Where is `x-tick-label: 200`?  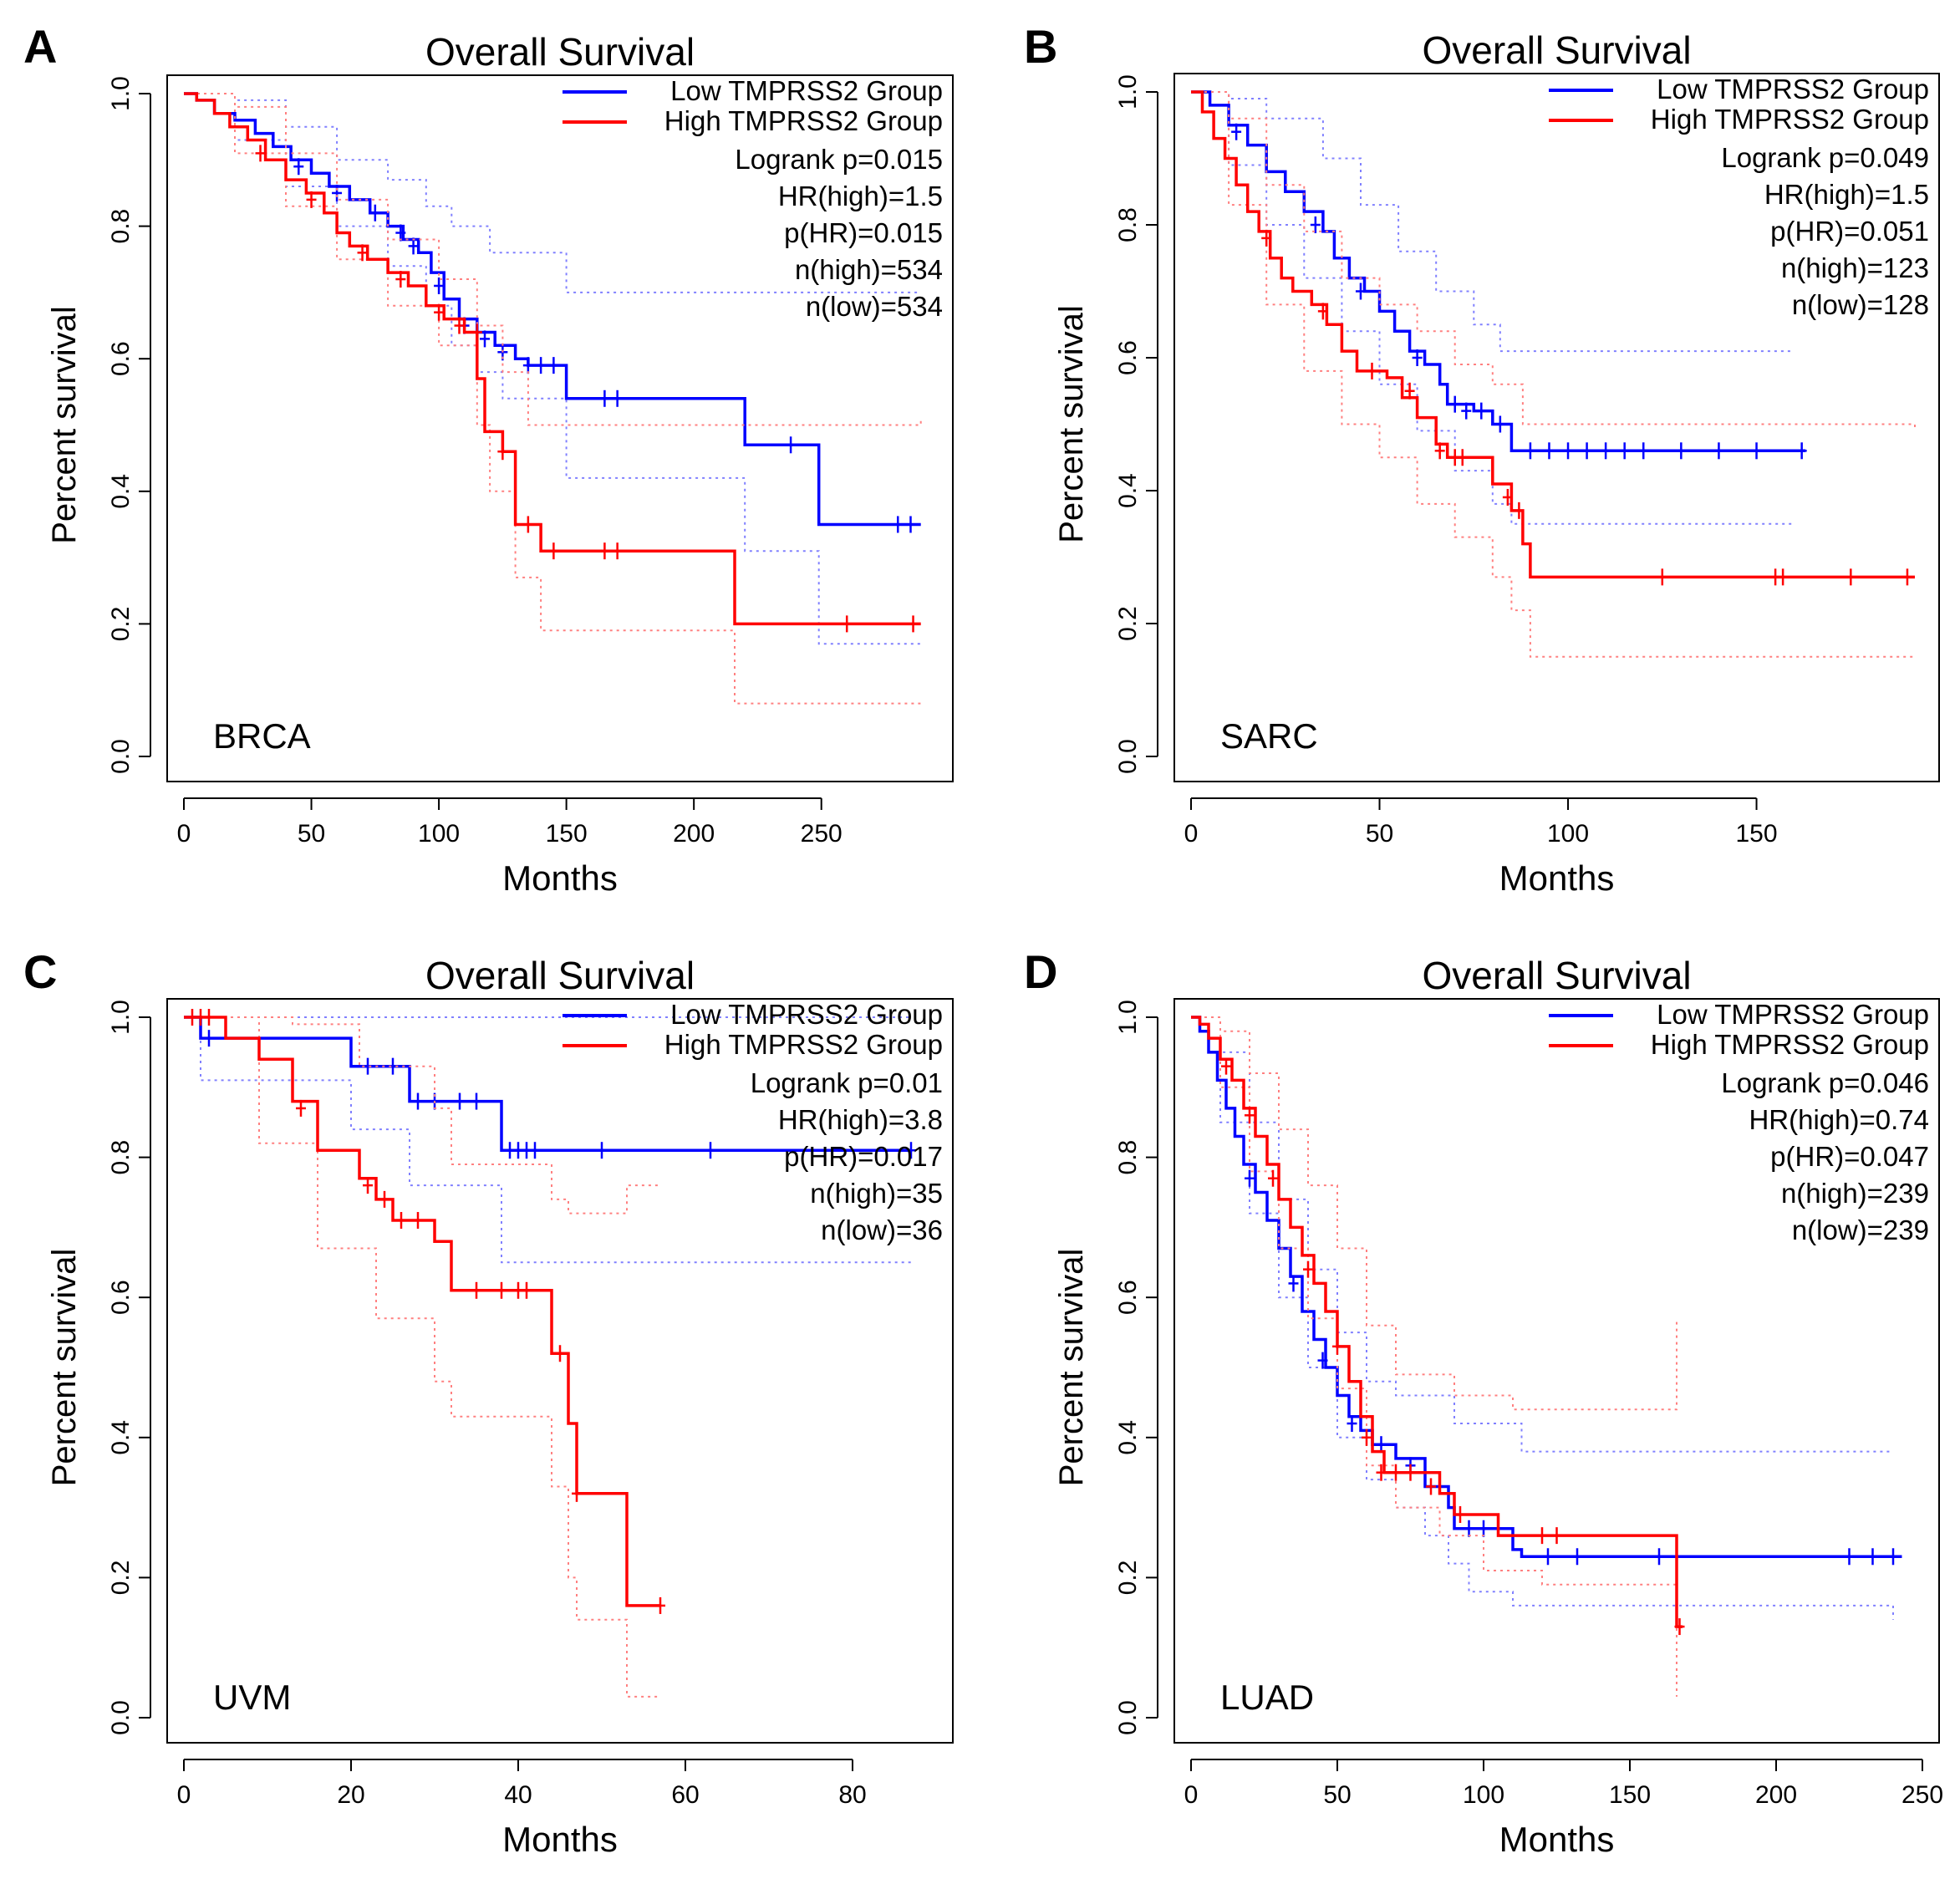 x-tick-label: 200 is located at coordinates (694, 834).